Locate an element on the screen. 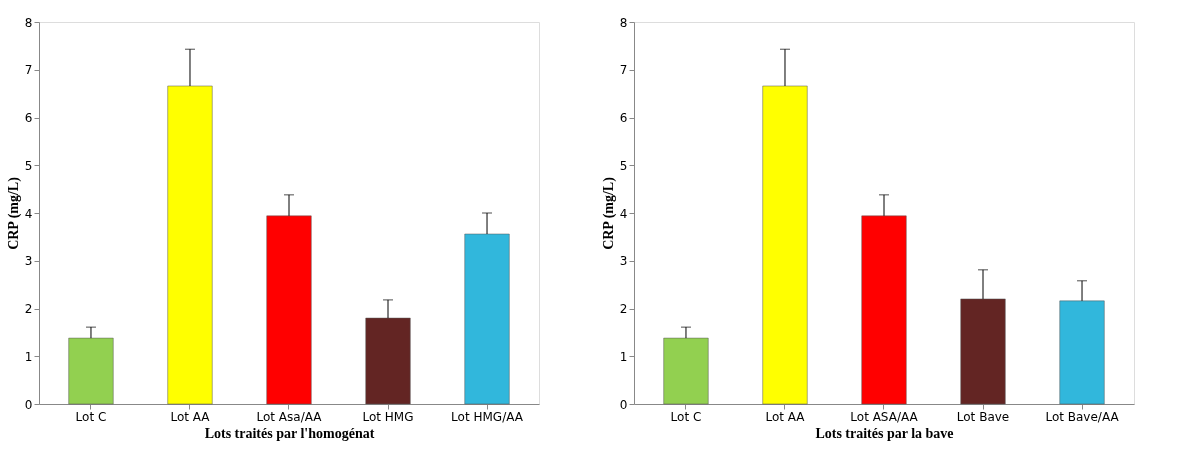 Image resolution: width=1187 pixels, height=462 pixels. x-tick-label: Lot Asa/AA is located at coordinates (289, 416).